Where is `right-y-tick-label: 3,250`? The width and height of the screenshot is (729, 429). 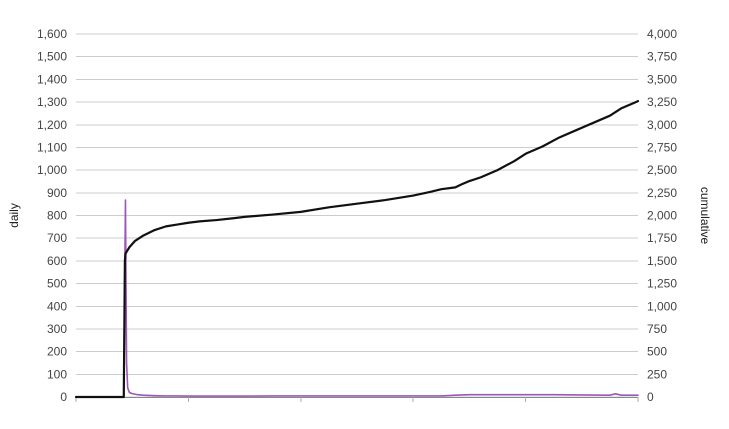
right-y-tick-label: 3,250 is located at coordinates (662, 102).